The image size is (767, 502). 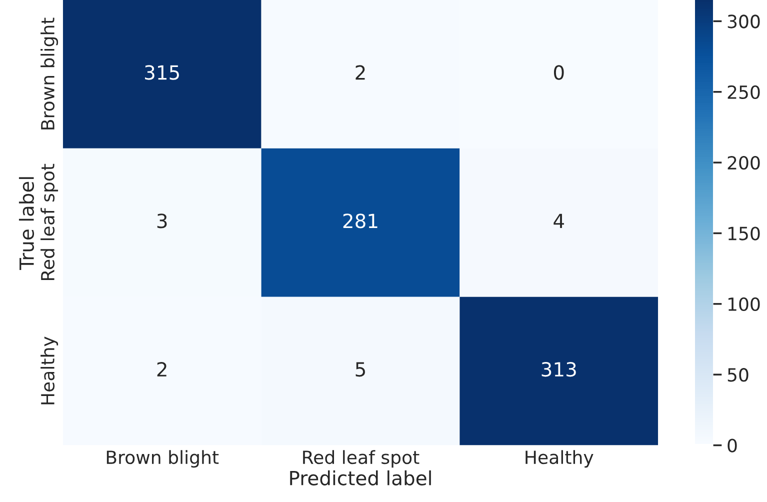 I want to click on data-label: 313, so click(x=559, y=369).